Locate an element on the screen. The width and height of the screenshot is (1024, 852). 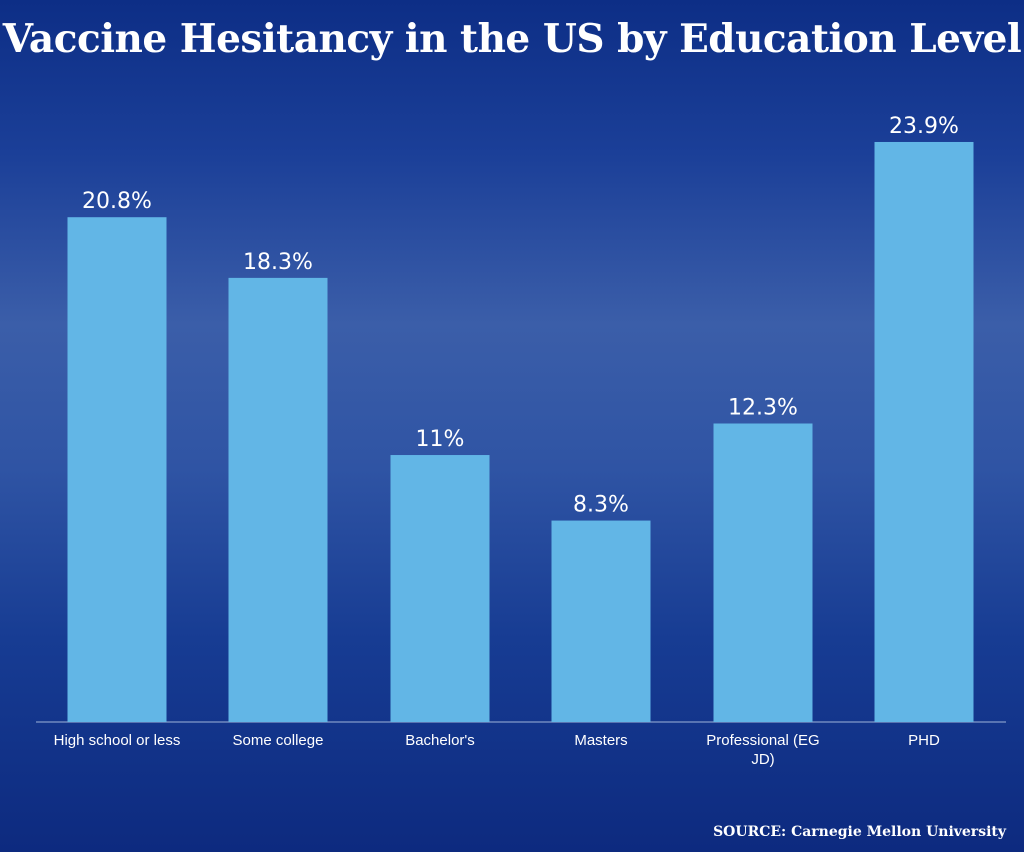
category-label-1: High school or less is located at coordinates (117, 740).